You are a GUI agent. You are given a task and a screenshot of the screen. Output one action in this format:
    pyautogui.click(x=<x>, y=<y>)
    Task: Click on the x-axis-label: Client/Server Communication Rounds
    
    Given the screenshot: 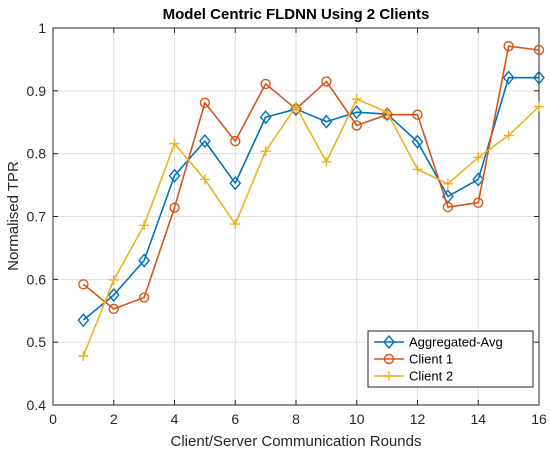 What is the action you would take?
    pyautogui.click(x=296, y=441)
    